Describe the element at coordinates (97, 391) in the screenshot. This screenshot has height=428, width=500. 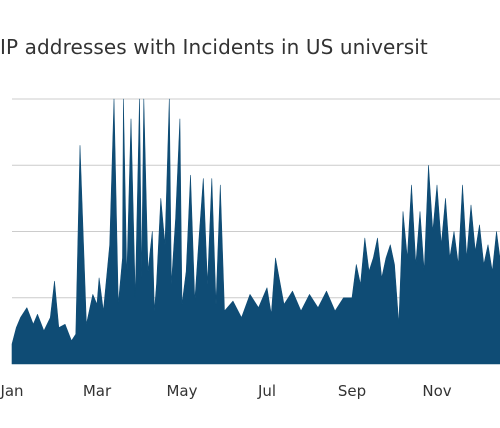
I see `x-tick-label-mar: Mar` at that location.